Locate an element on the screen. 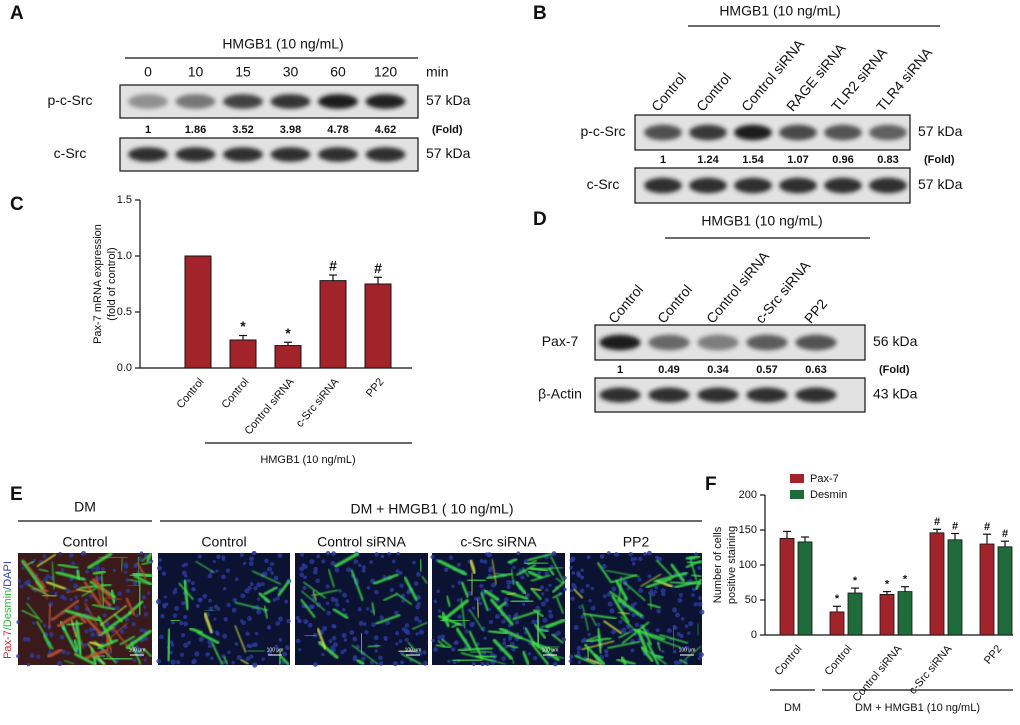  bar is located at coordinates (855, 614).